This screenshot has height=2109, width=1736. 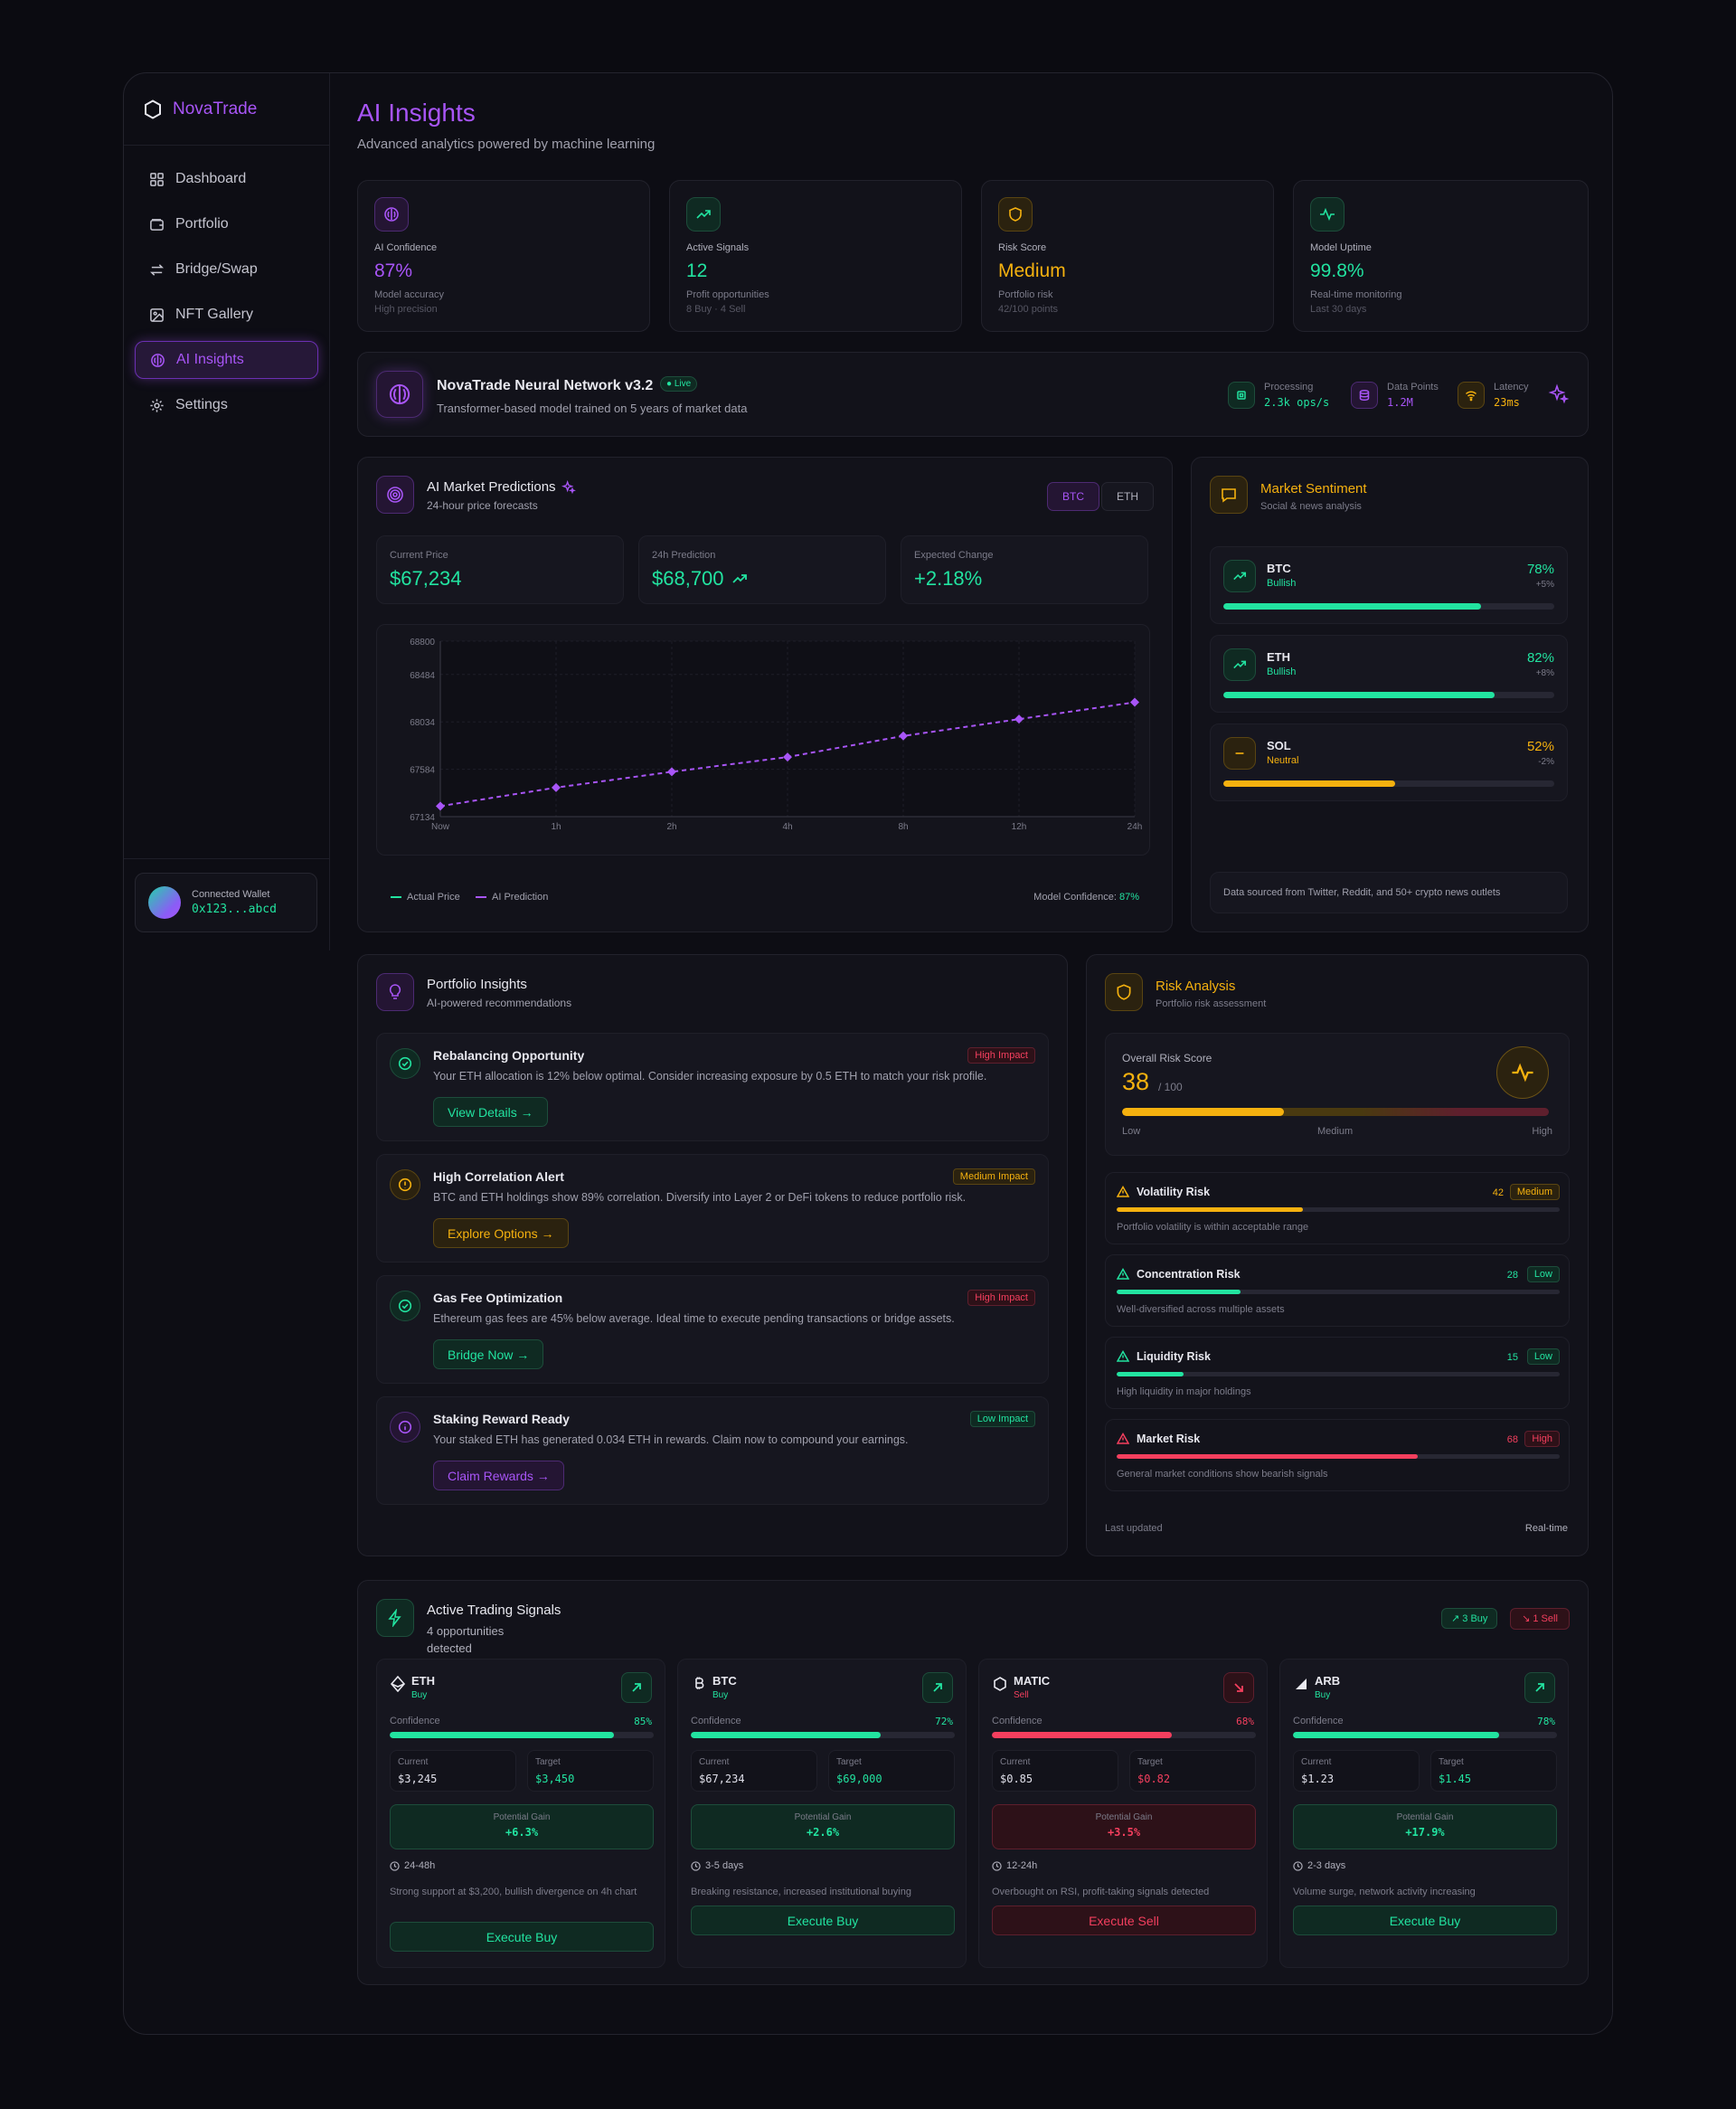 What do you see at coordinates (1124, 1827) in the screenshot?
I see `potential-gain-box: Potential Gain +3.5%` at bounding box center [1124, 1827].